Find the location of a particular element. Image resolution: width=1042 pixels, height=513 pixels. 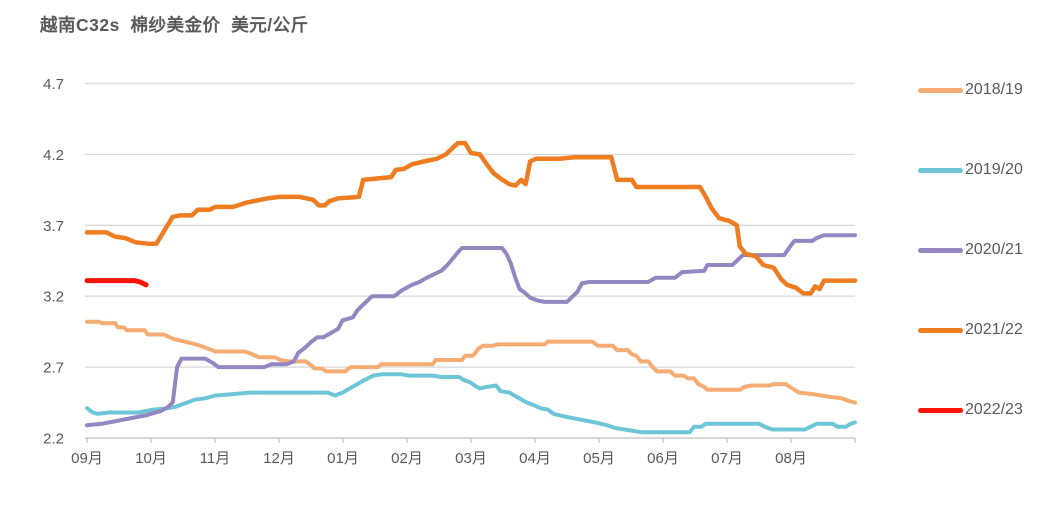

y-axis-label: 4.7 is located at coordinates (53, 84).